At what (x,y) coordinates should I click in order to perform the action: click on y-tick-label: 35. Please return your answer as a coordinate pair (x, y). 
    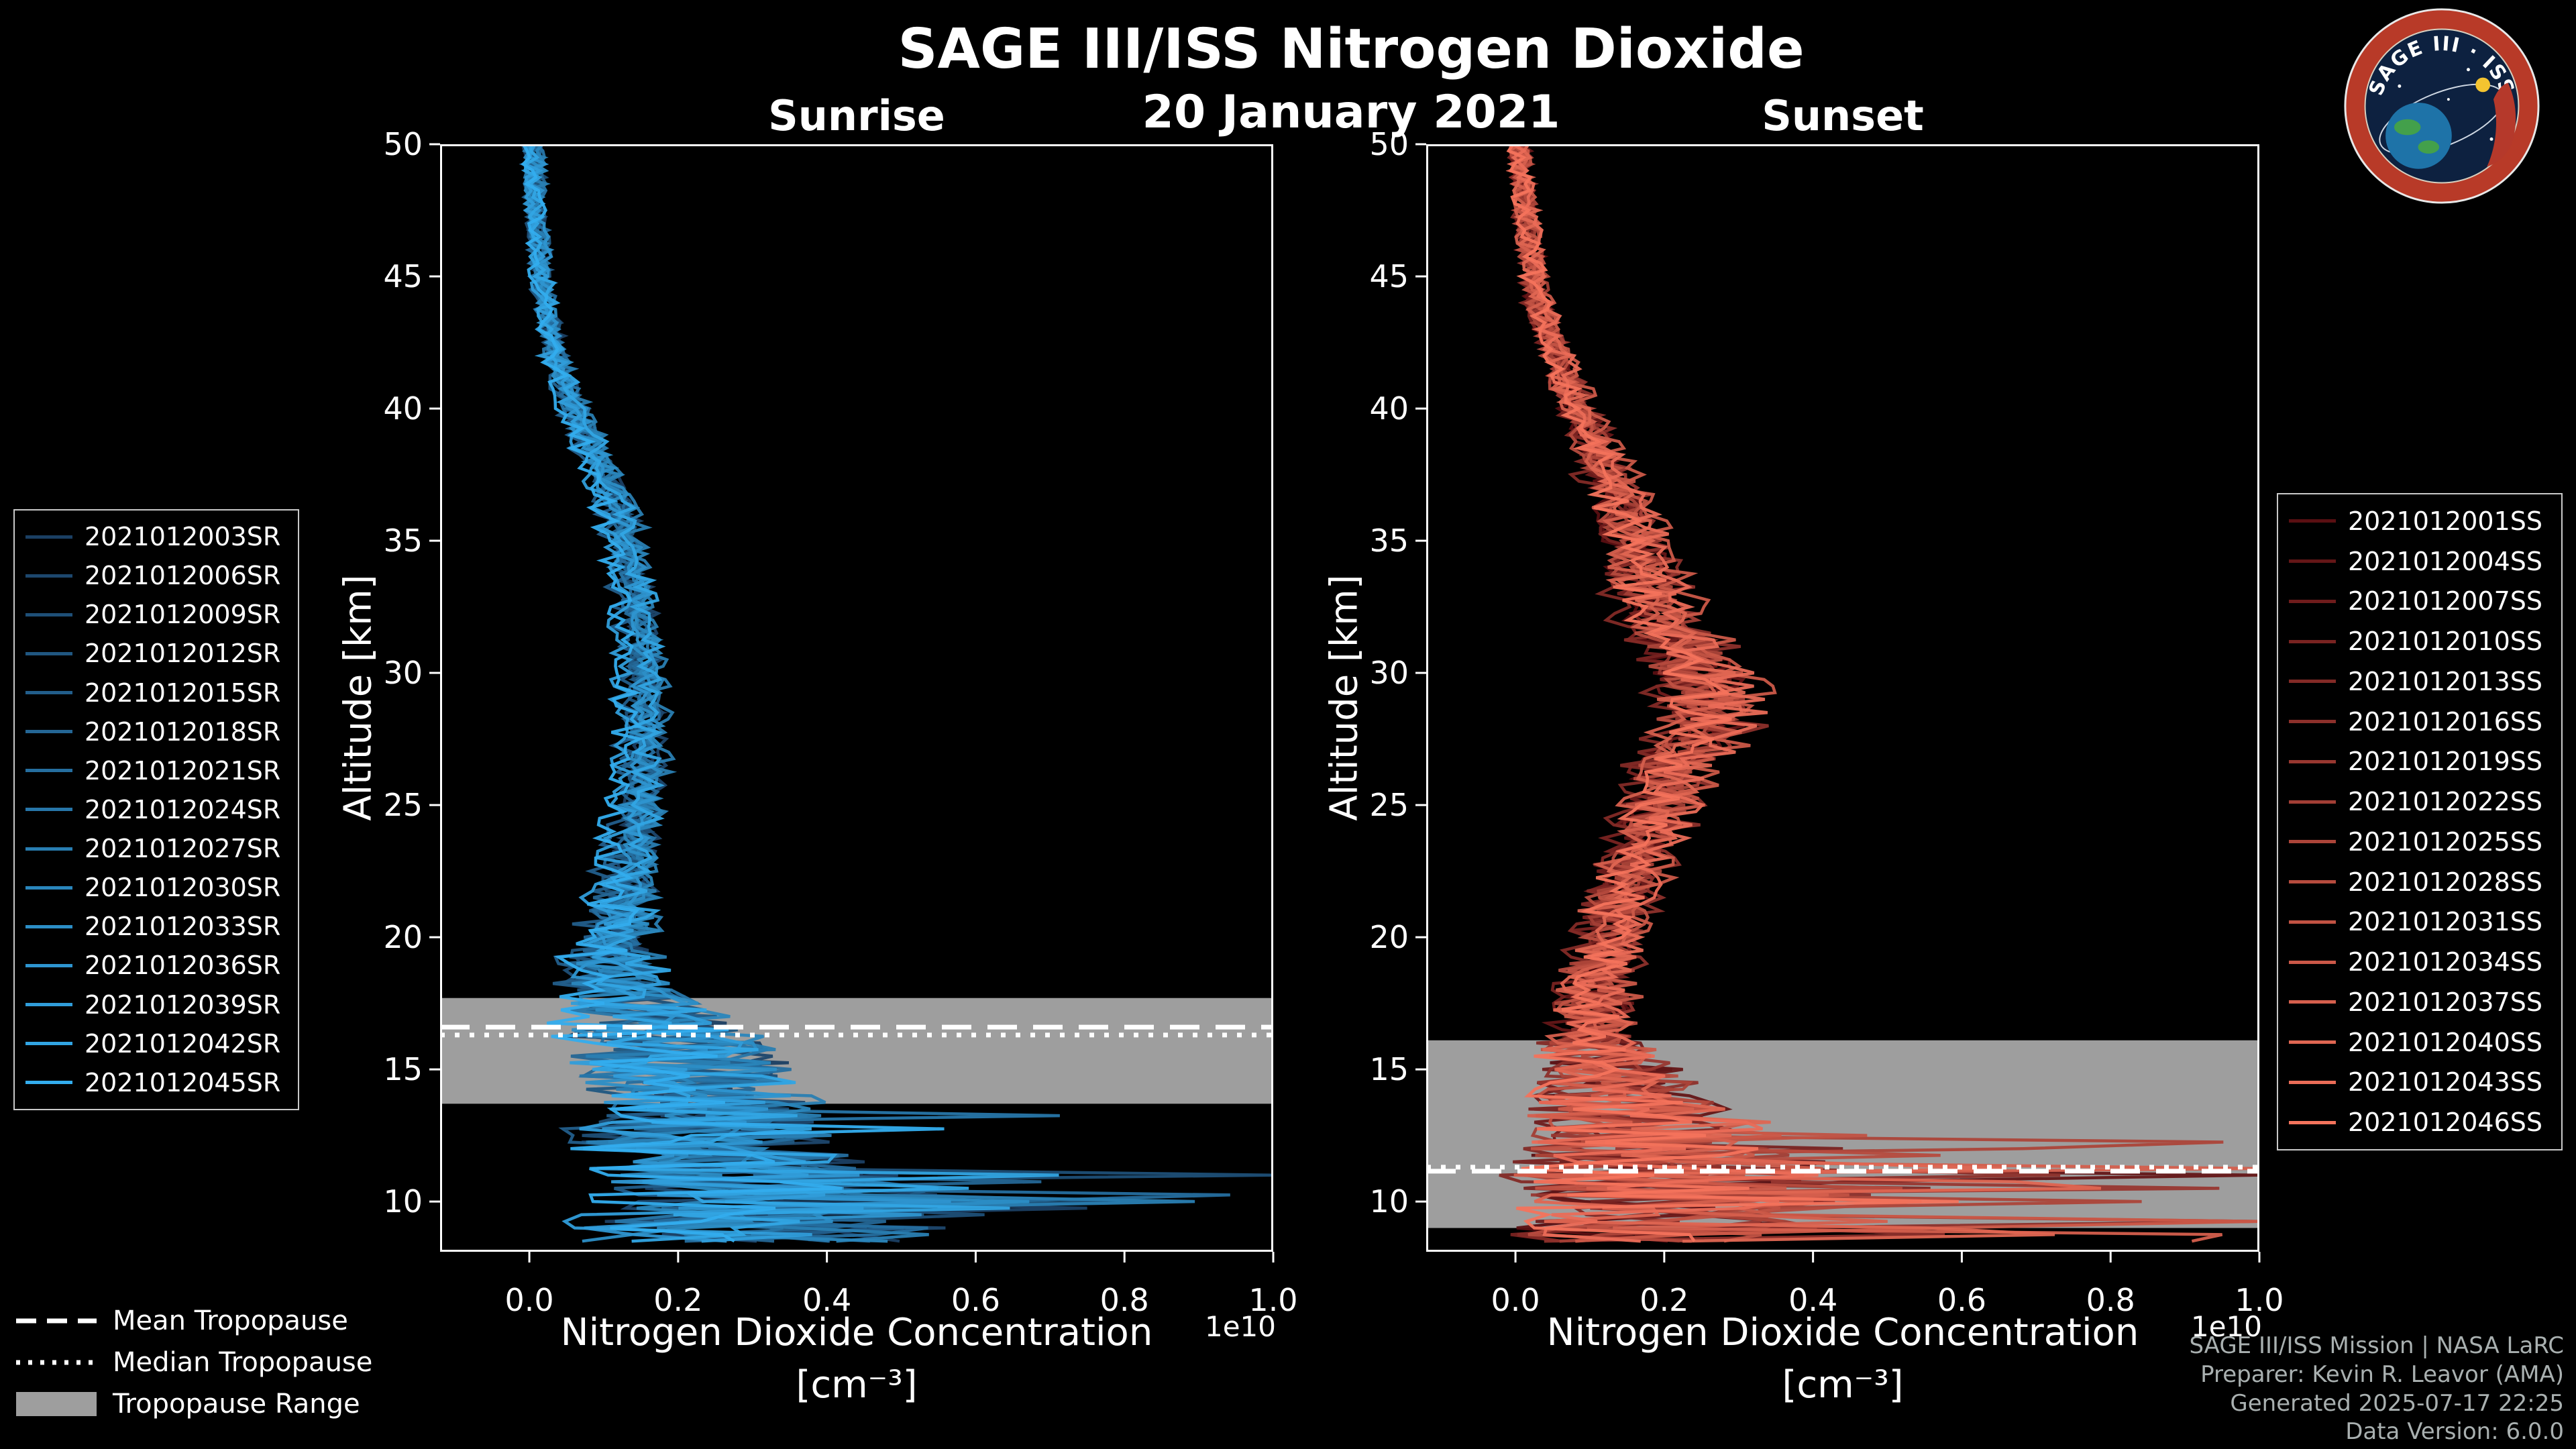
    Looking at the image, I should click on (1389, 541).